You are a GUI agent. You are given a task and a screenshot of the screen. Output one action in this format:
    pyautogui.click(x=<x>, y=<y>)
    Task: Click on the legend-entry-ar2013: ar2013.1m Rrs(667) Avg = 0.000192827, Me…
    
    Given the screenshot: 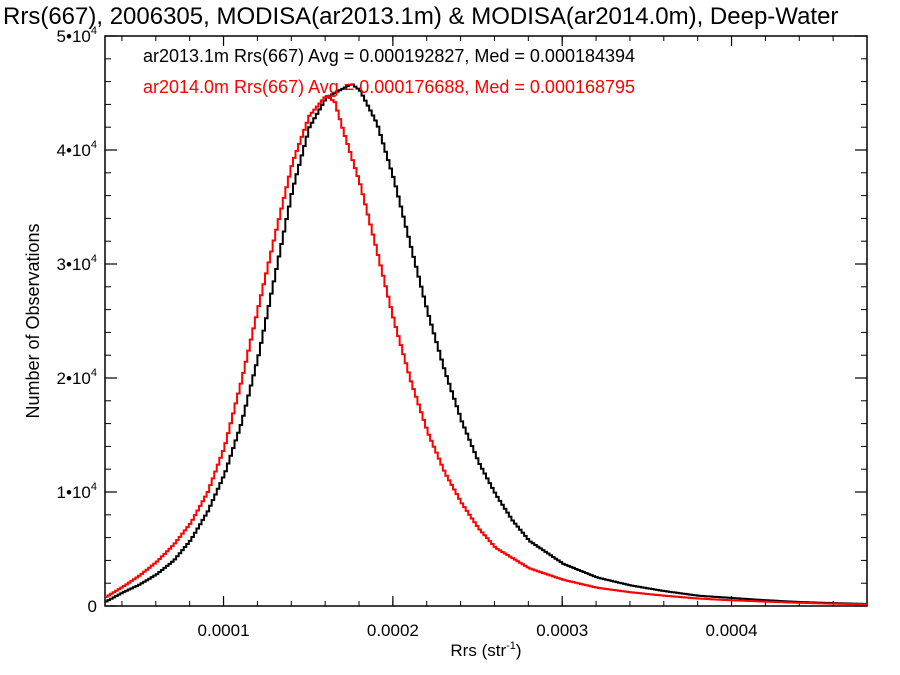 What is the action you would take?
    pyautogui.click(x=389, y=56)
    